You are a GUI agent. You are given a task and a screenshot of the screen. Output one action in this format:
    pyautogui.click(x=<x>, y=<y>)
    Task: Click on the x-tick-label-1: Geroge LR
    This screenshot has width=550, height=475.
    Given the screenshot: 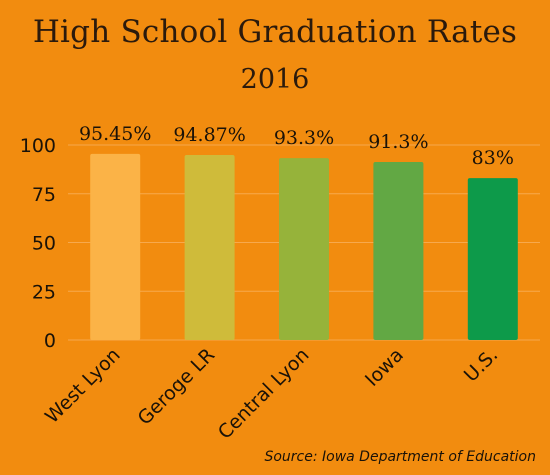 What is the action you would take?
    pyautogui.click(x=177, y=387)
    